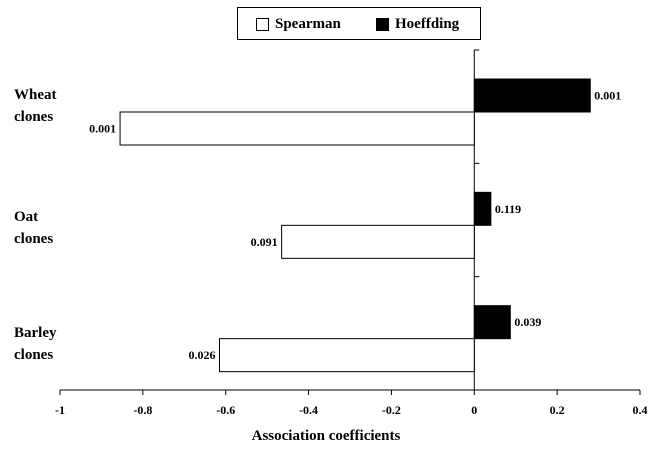 The width and height of the screenshot is (652, 453). What do you see at coordinates (359, 23) in the screenshot?
I see `legend: Spearman Hoeffding` at bounding box center [359, 23].